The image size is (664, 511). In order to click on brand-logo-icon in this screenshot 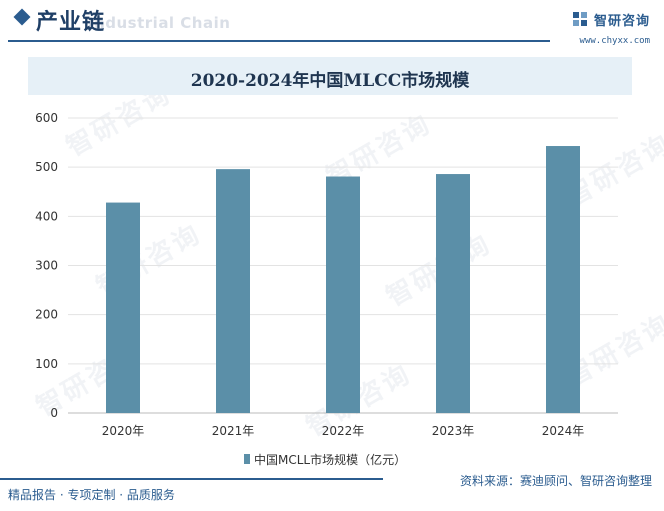, I will do `click(579, 19)`.